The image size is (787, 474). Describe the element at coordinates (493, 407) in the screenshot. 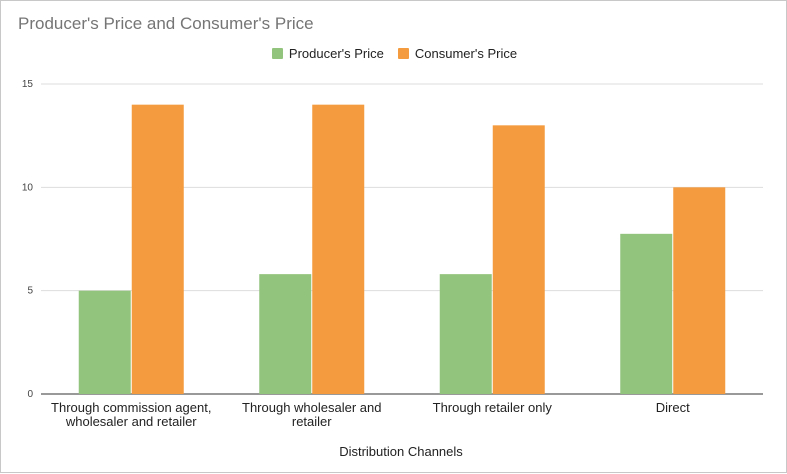

I see `x-tick-label: Through retailer only` at that location.